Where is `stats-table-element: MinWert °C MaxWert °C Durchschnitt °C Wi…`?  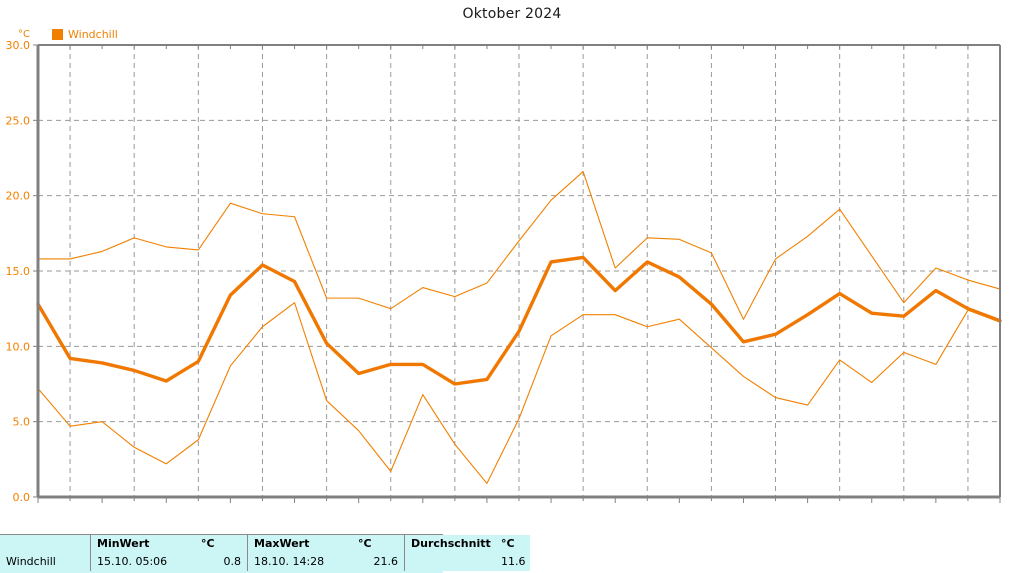 stats-table-element: MinWert °C MaxWert °C Durchschnitt °C Wi… is located at coordinates (265, 553).